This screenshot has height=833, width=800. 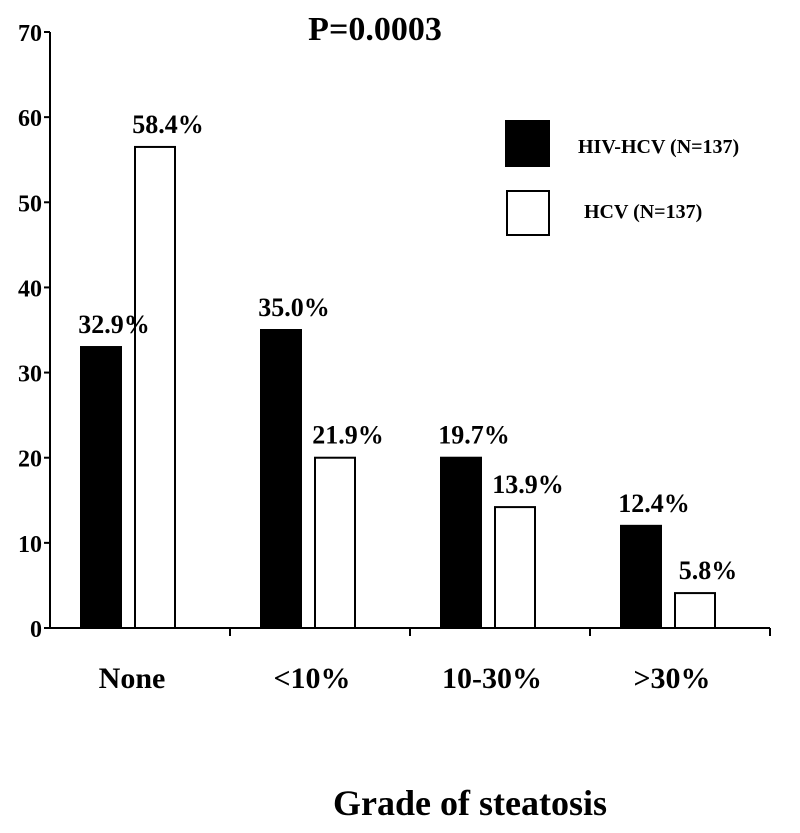 I want to click on y-tick-label: 50, so click(x=30, y=204).